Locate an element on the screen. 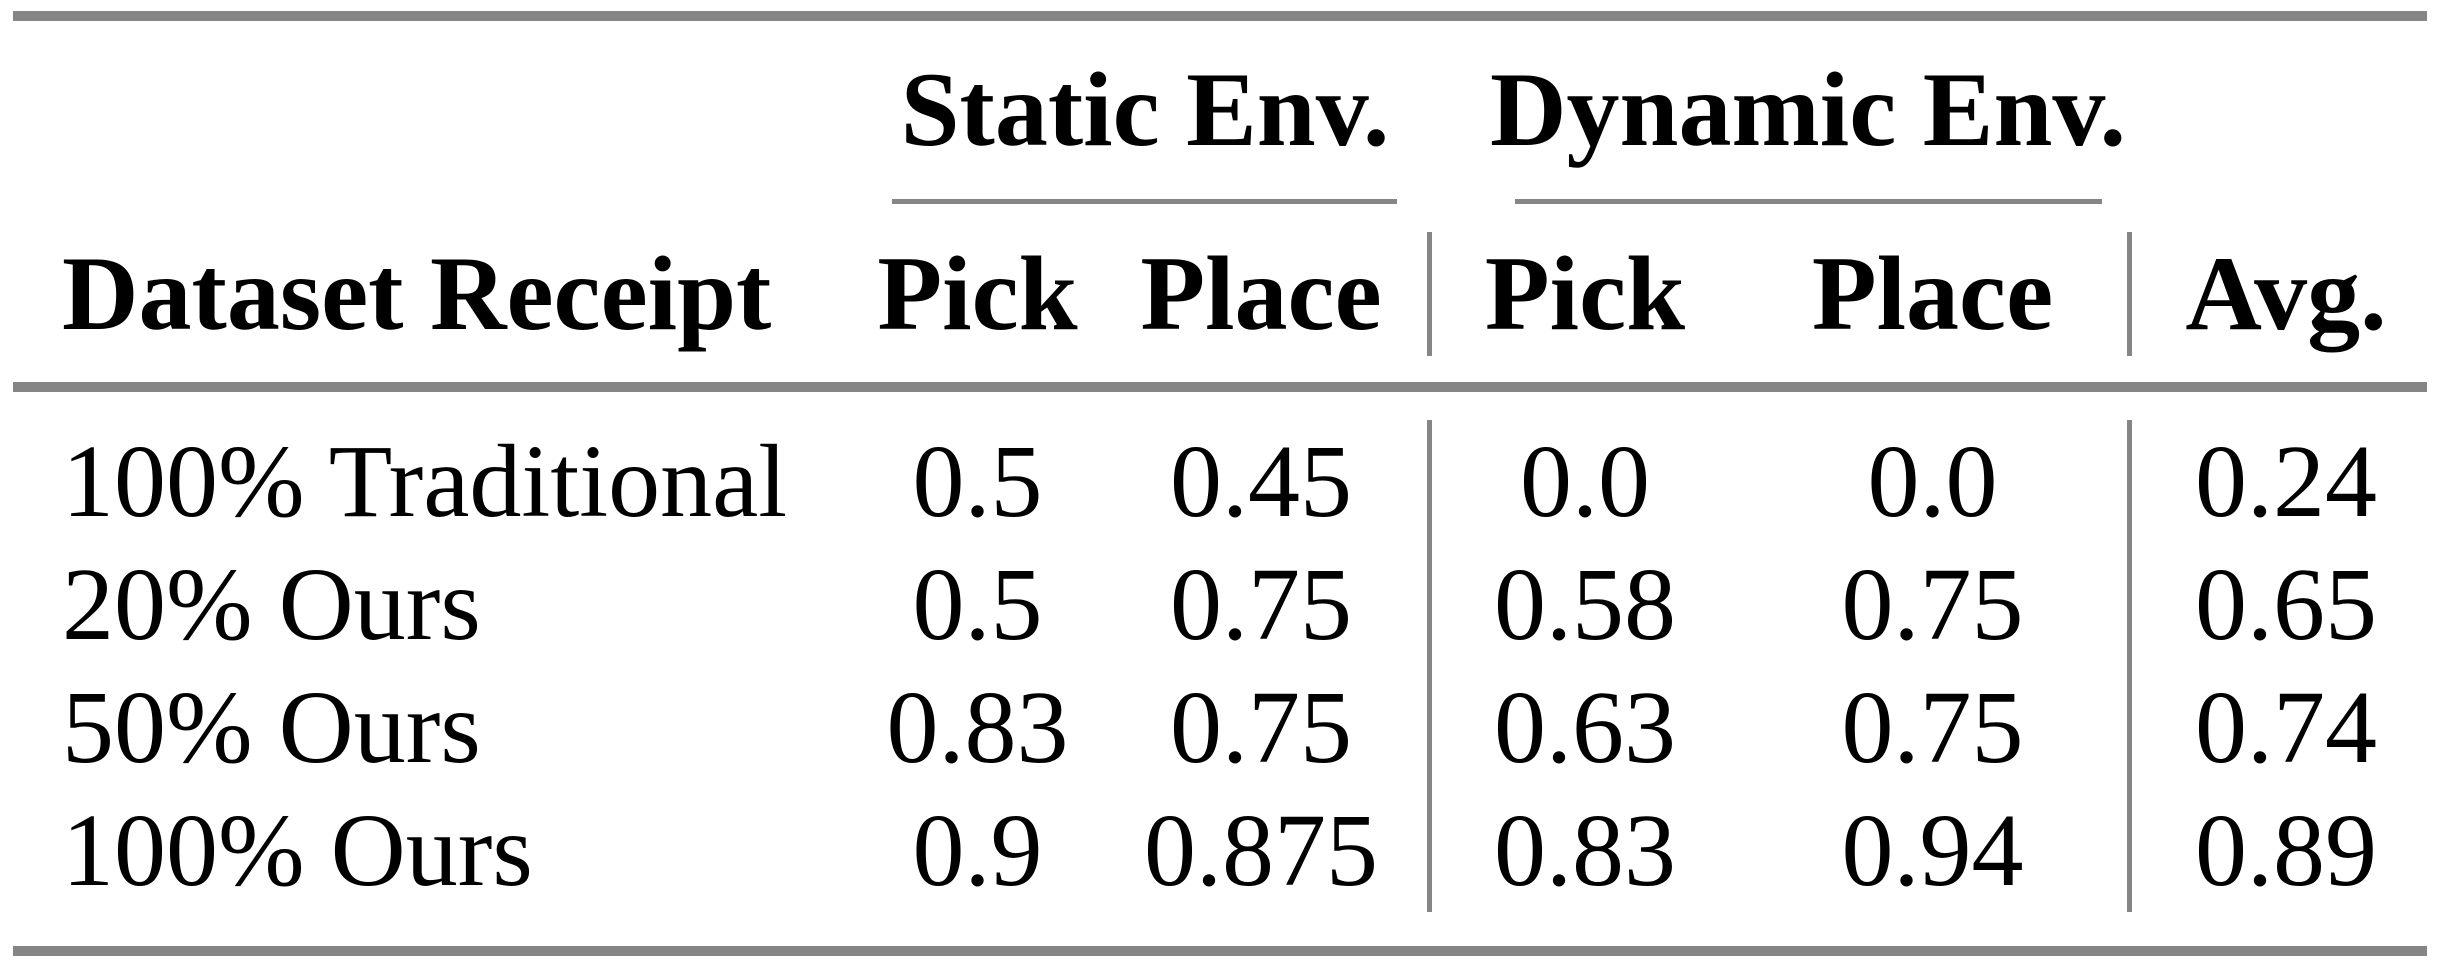 The height and width of the screenshot is (966, 2440). dynamic-pick-cell: 0.58 is located at coordinates (1585, 604).